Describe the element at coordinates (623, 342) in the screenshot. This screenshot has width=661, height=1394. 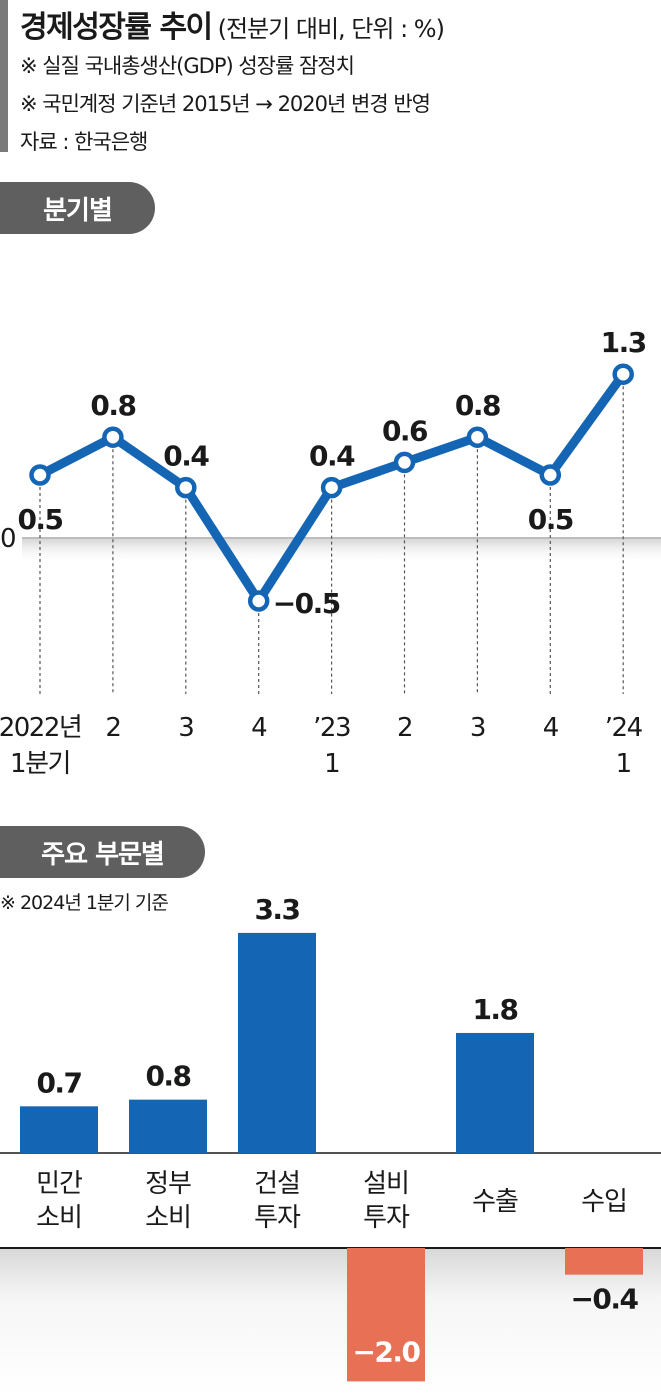
I see `data-label: 1.3` at that location.